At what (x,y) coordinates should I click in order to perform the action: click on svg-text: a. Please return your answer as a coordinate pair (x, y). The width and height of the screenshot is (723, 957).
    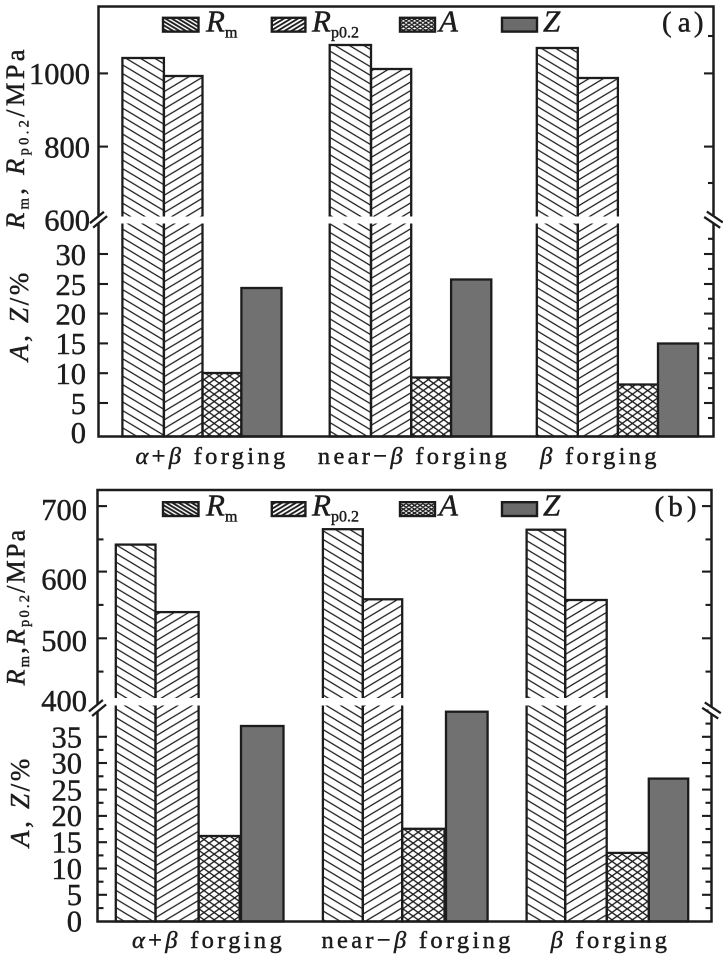
    Looking at the image, I should click on (684, 23).